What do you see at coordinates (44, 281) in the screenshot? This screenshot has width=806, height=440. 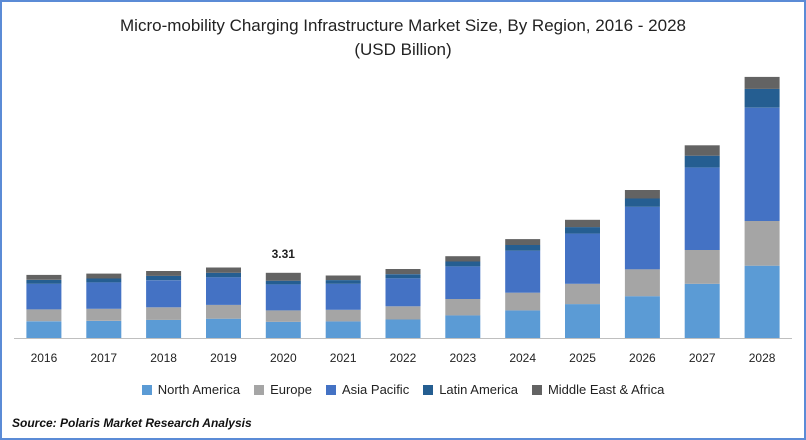 I see `bar-segment-2016-latin-america` at bounding box center [44, 281].